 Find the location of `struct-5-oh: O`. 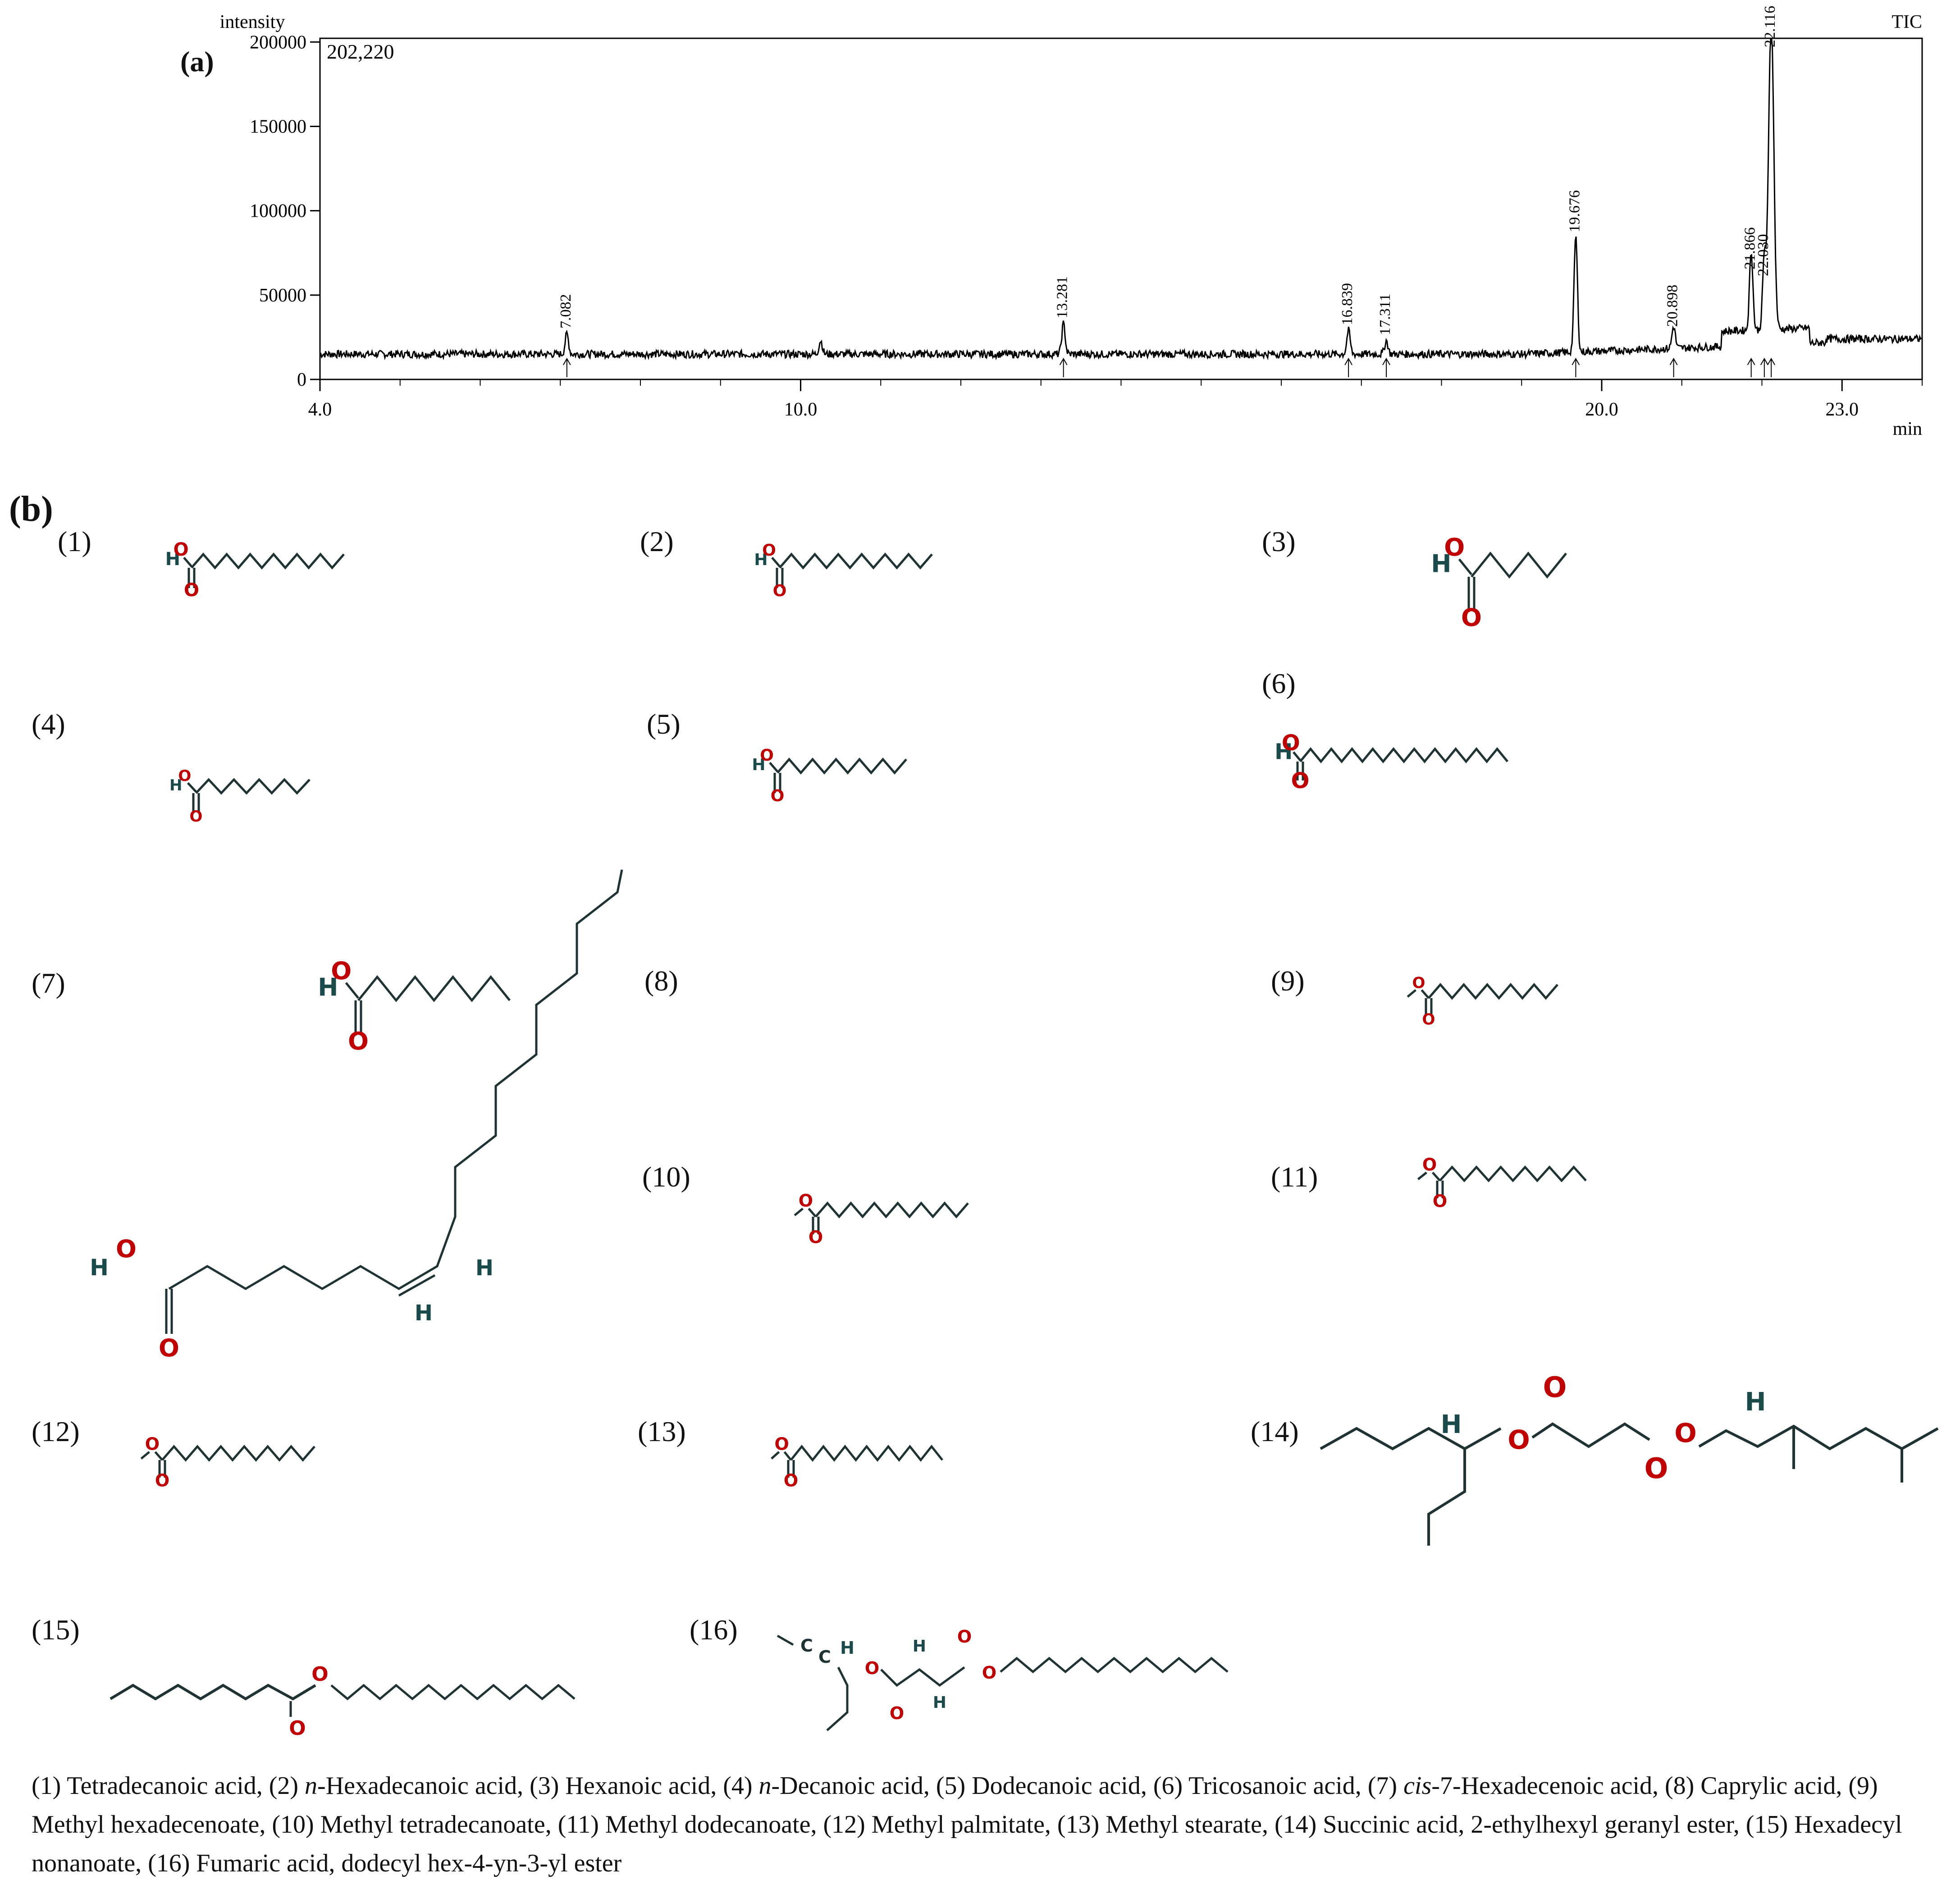

struct-5-oh: O is located at coordinates (767, 756).